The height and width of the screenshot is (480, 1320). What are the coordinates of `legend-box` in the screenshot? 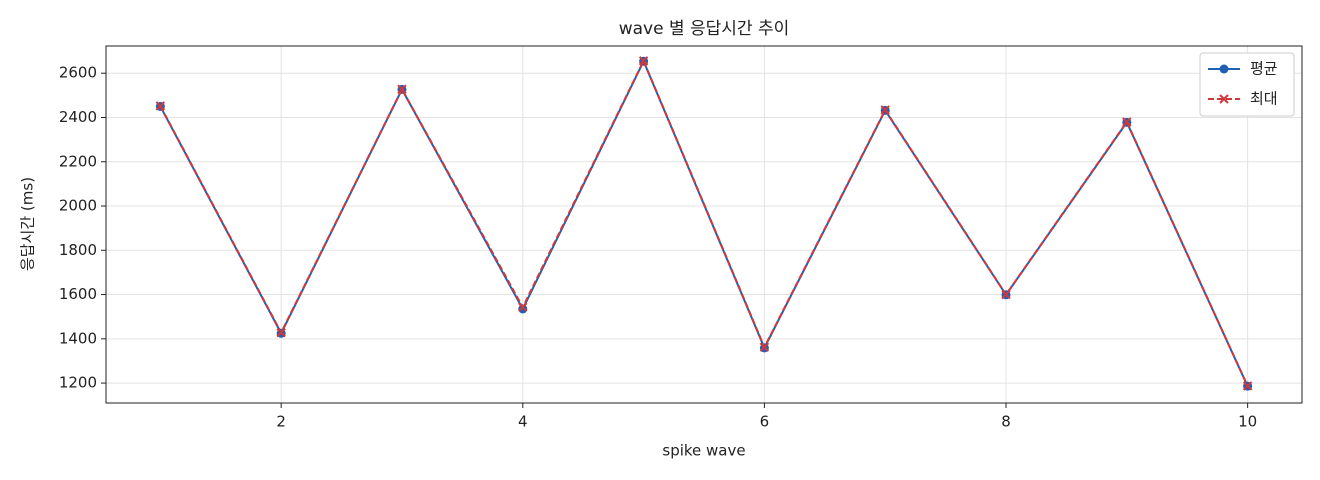 It's located at (1247, 84).